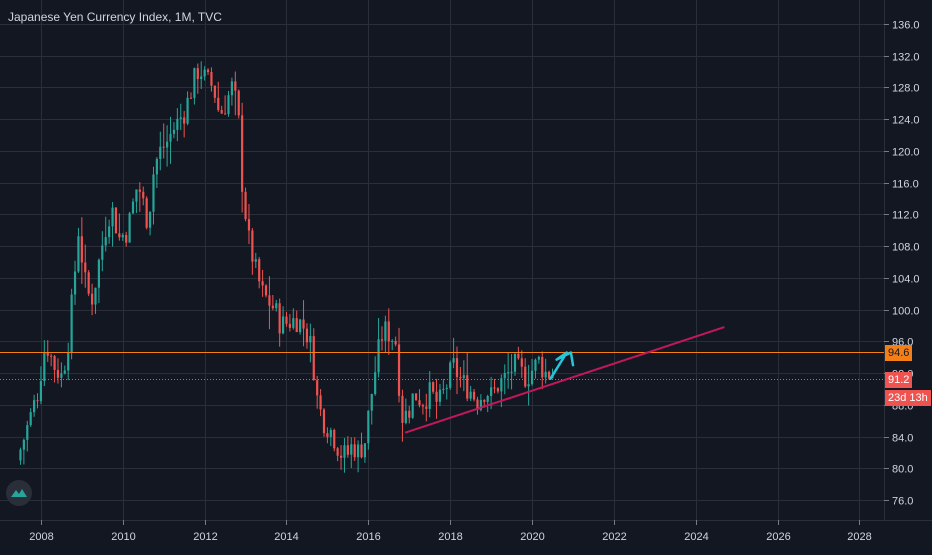 Image resolution: width=932 pixels, height=555 pixels. I want to click on time-tick-label: 2026, so click(778, 537).